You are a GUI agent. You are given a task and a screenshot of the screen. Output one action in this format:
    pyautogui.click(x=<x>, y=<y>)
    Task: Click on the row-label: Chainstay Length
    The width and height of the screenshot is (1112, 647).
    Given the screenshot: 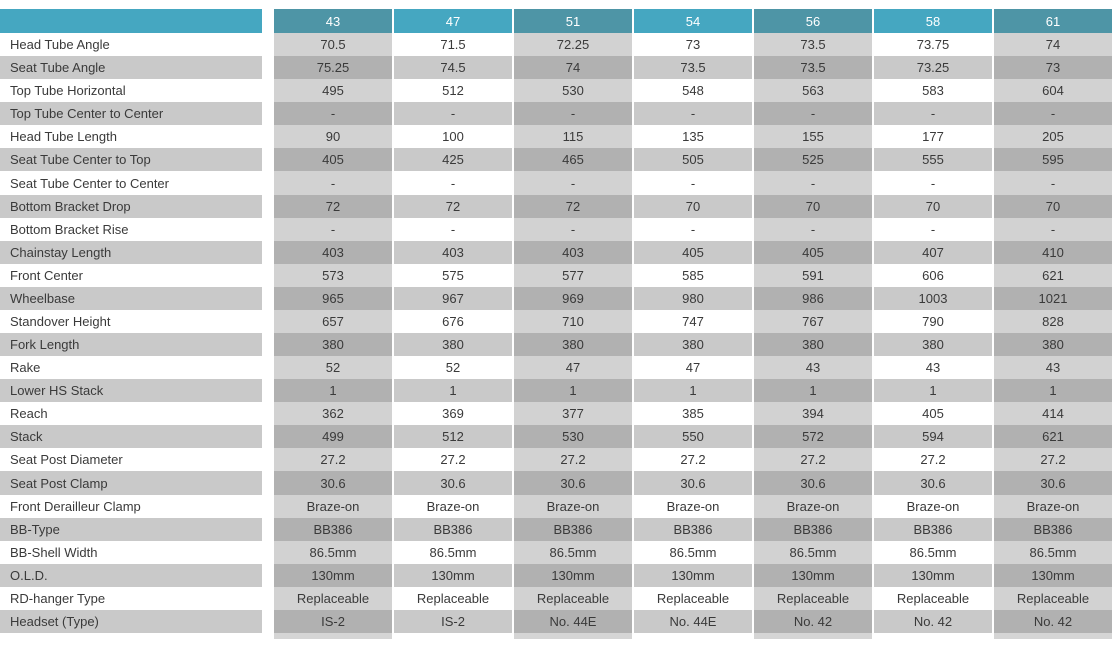 What is the action you would take?
    pyautogui.click(x=131, y=252)
    